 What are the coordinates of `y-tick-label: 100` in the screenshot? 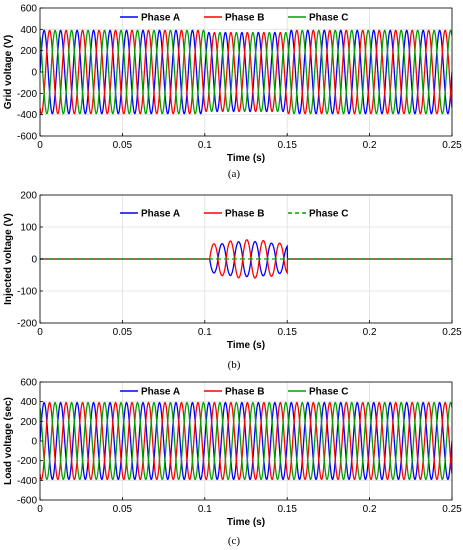 It's located at (28, 228).